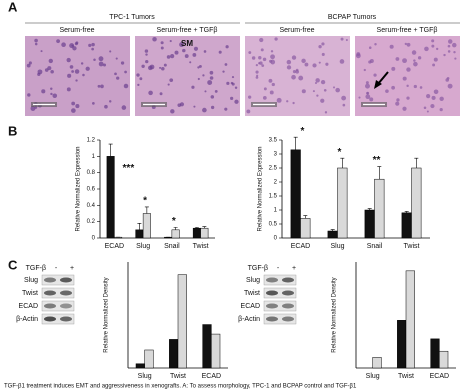 This screenshot has width=474, height=392. I want to click on arrow, so click(383, 78).